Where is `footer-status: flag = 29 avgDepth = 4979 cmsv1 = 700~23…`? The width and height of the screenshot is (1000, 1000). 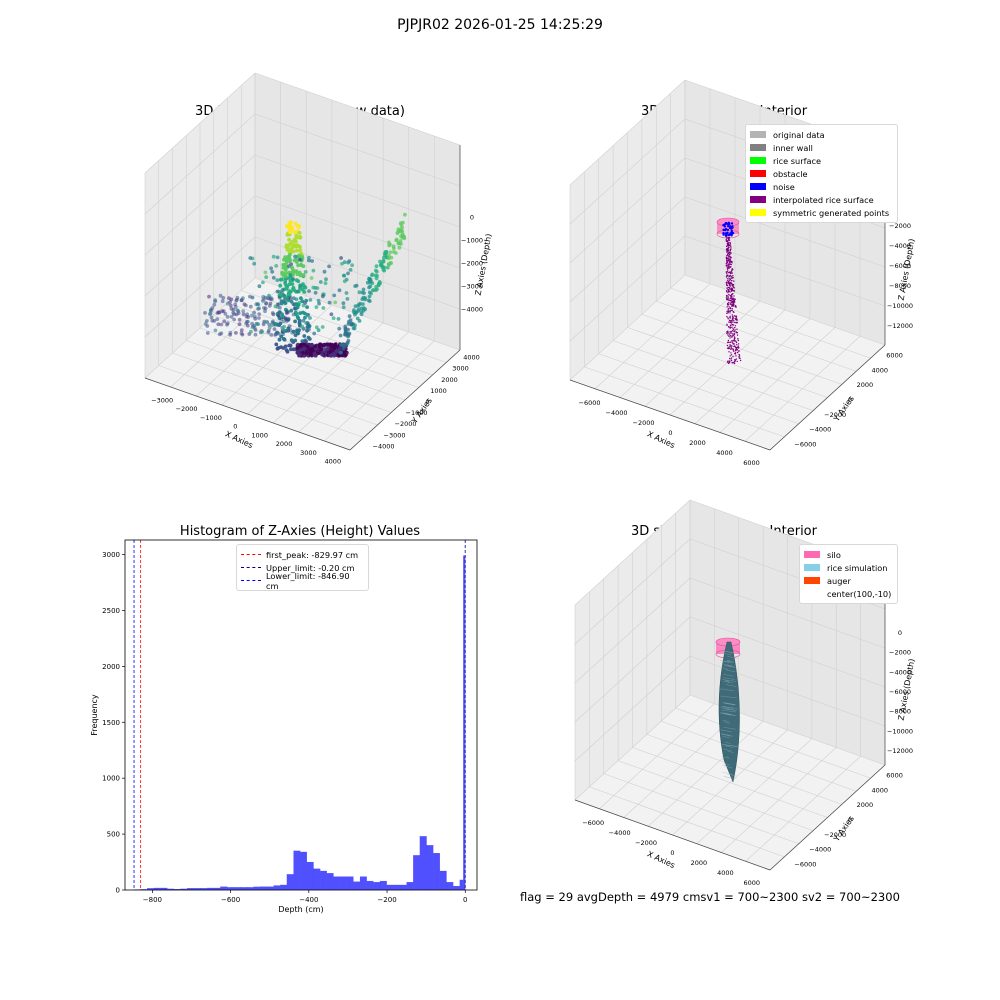
footer-status: flag = 29 avgDepth = 4979 cmsv1 = 700~23… is located at coordinates (710, 897).